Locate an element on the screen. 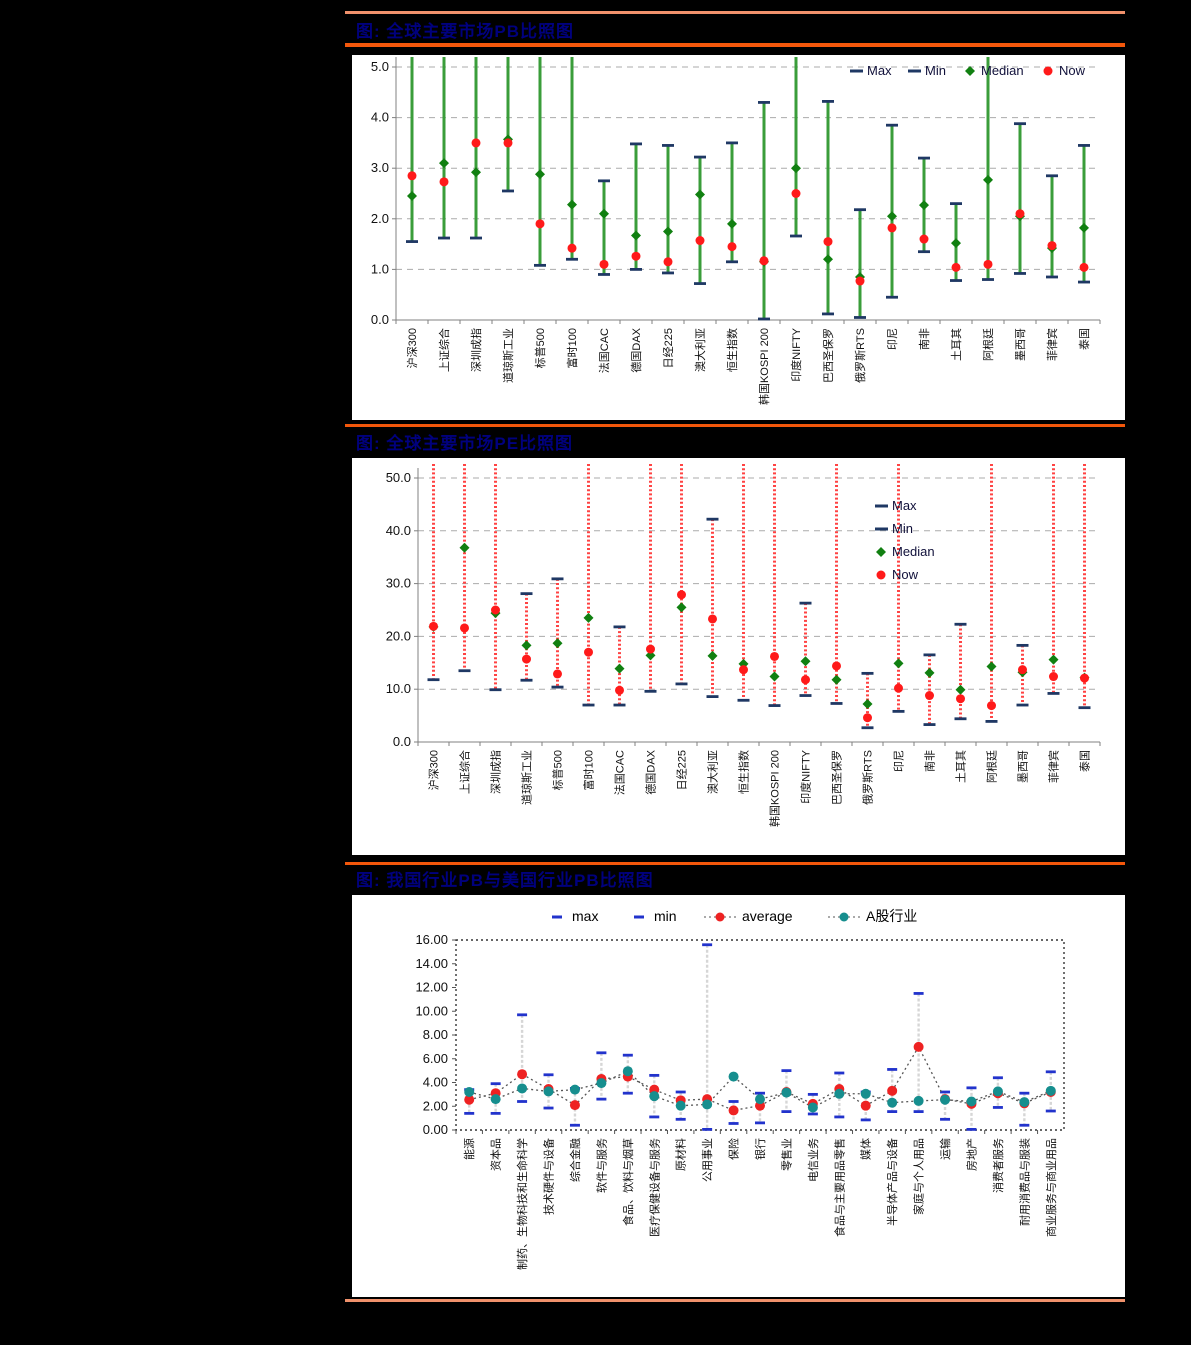 This screenshot has height=1345, width=1191. svg-text: 商业服务与商业用品 is located at coordinates (1051, 1187).